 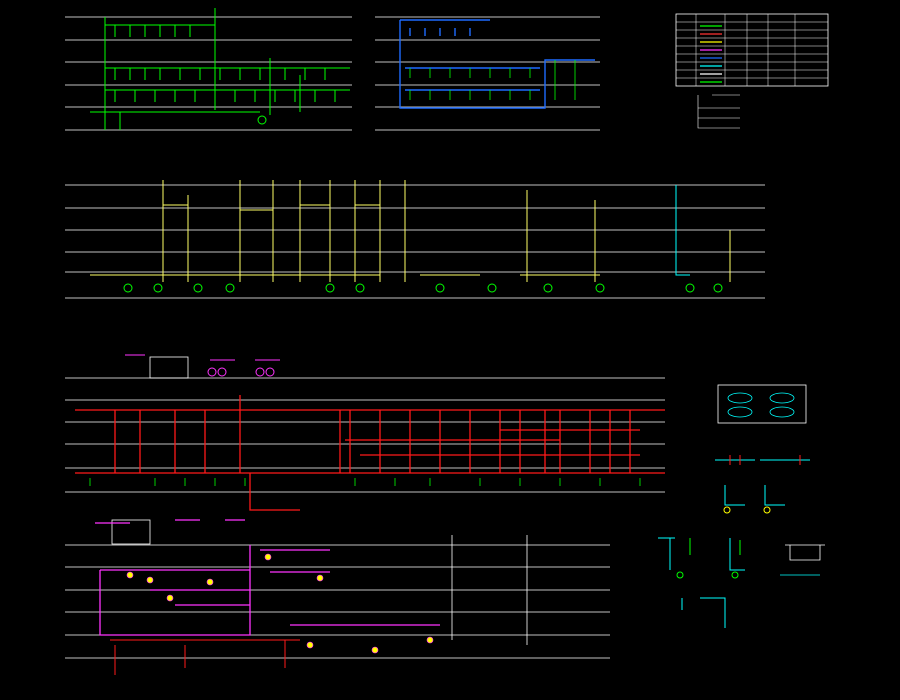 I want to click on drainage-pipes, so click(x=410, y=231).